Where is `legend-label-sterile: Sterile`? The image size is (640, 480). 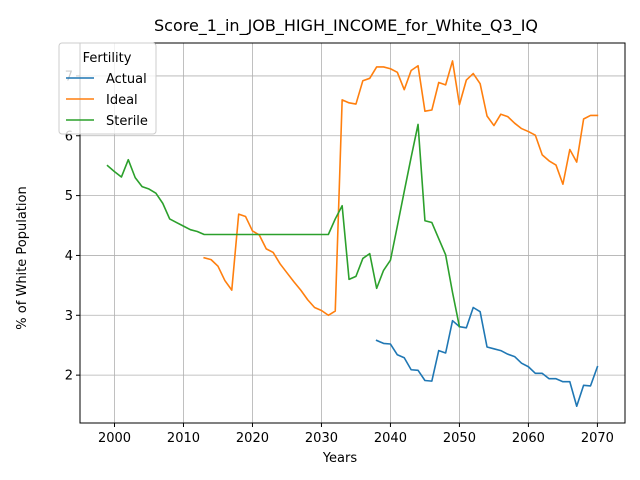 legend-label-sterile: Sterile is located at coordinates (127, 121).